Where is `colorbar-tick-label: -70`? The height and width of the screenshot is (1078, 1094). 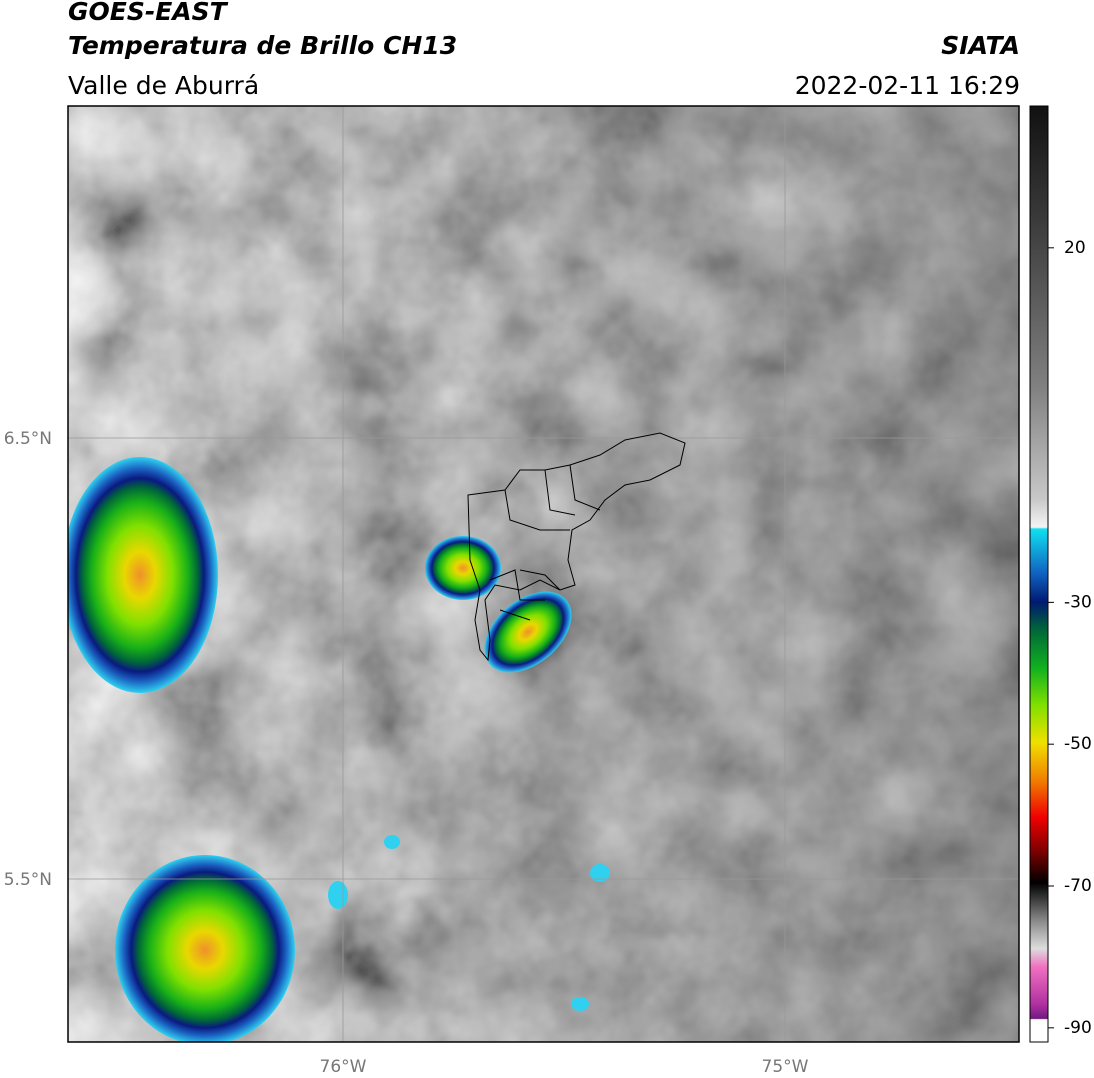 colorbar-tick-label: -70 is located at coordinates (1078, 886).